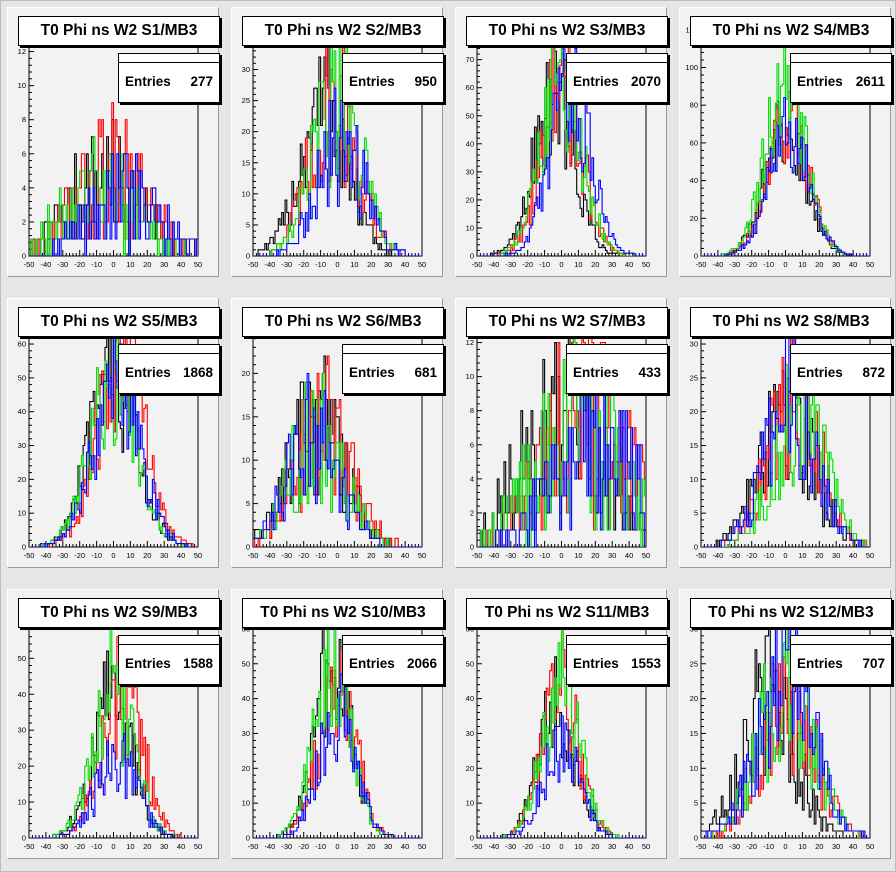  What do you see at coordinates (617, 78) in the screenshot?
I see `stats-box: Entries 2070` at bounding box center [617, 78].